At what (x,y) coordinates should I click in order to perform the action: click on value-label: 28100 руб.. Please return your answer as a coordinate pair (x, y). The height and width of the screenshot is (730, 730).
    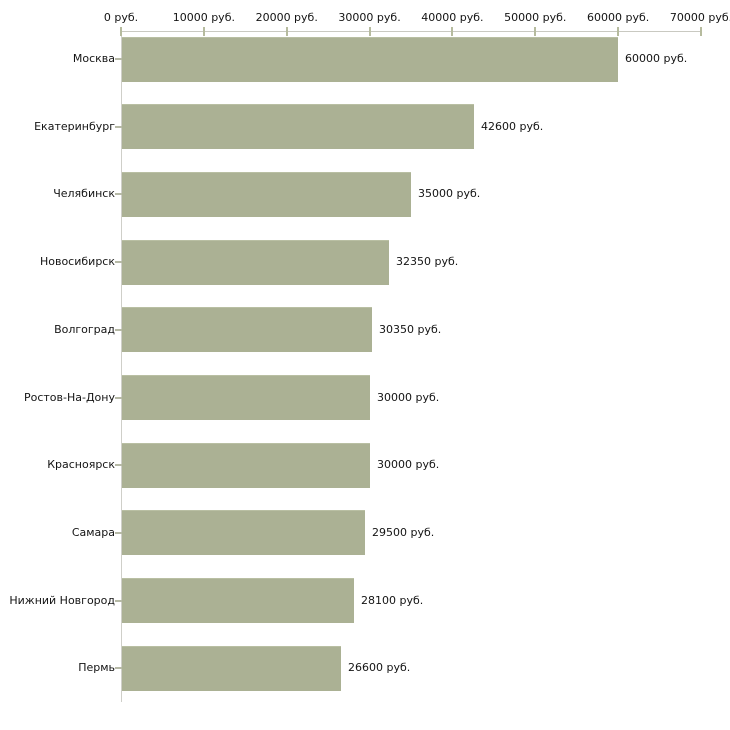
    Looking at the image, I should click on (392, 600).